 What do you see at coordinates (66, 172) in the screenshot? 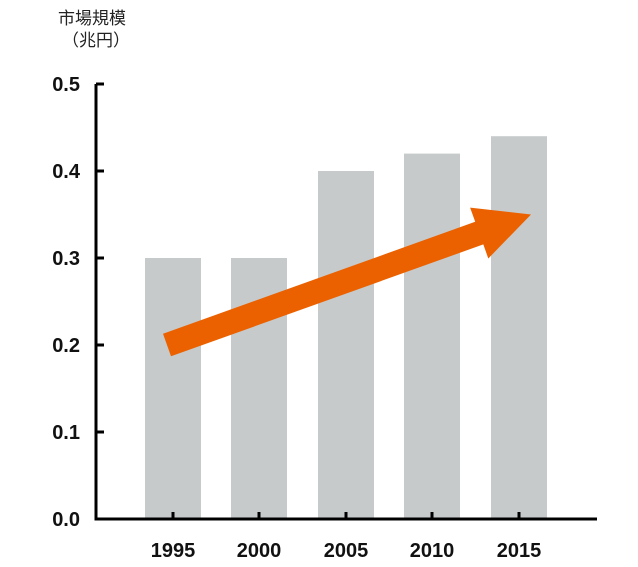
I see `y-tick-label: 0.4` at bounding box center [66, 172].